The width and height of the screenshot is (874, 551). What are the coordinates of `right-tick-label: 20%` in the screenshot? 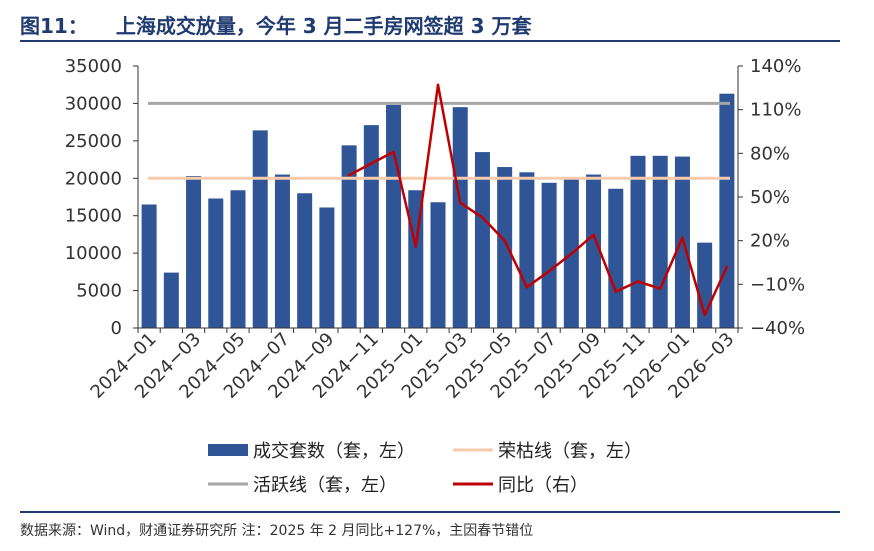 It's located at (770, 241).